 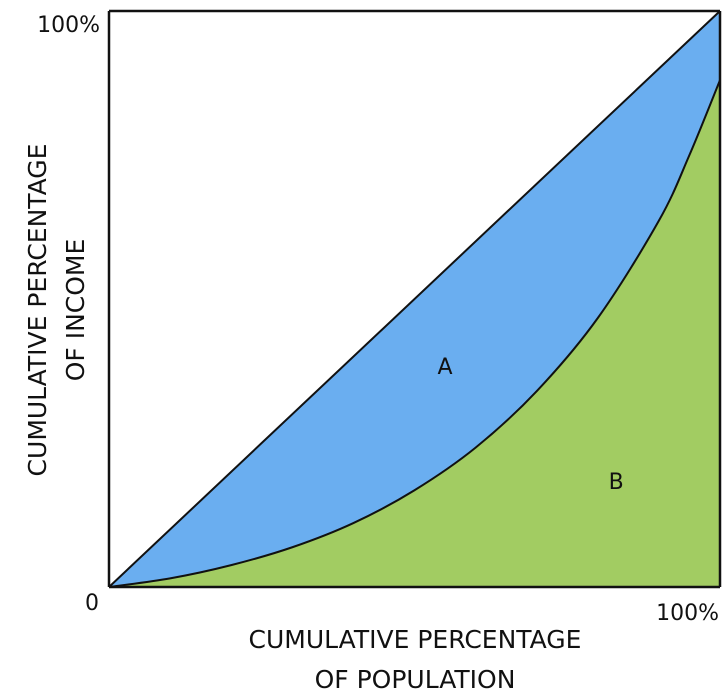 What do you see at coordinates (687, 613) in the screenshot?
I see `x-max-tick-label: 100%` at bounding box center [687, 613].